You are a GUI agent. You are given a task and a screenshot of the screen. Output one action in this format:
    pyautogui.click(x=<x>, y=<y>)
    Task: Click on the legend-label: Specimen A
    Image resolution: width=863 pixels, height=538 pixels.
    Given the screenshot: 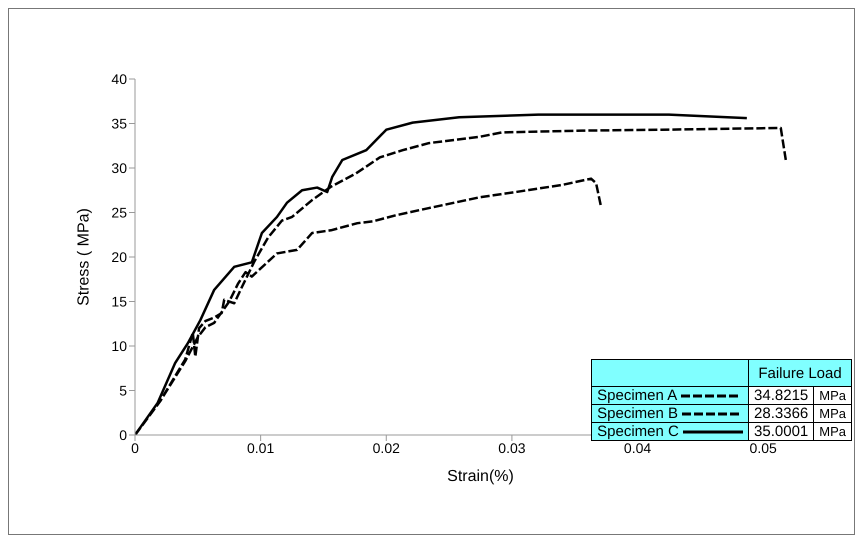 What is the action you would take?
    pyautogui.click(x=637, y=395)
    